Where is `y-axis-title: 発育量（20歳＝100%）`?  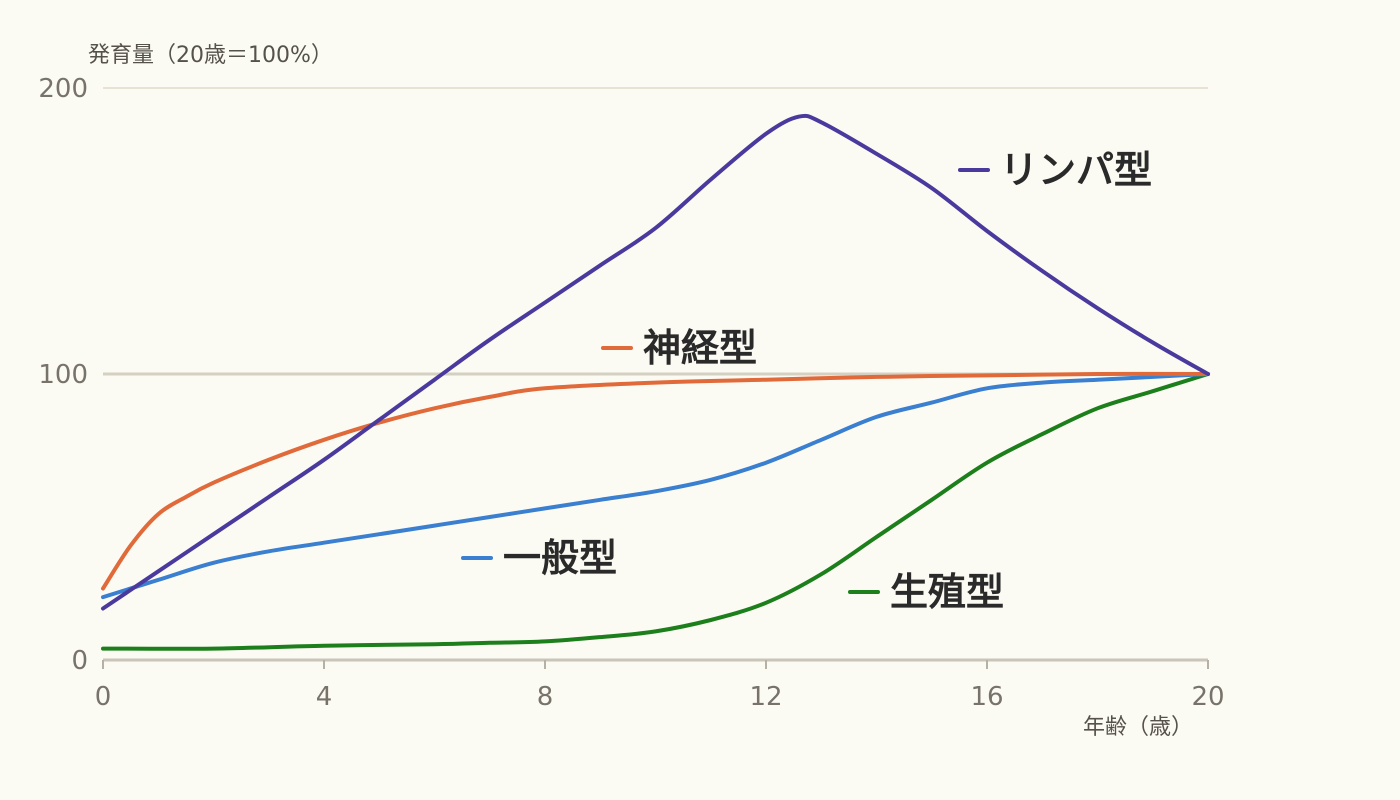
y-axis-title: 発育量（20歳＝100%） is located at coordinates (210, 55).